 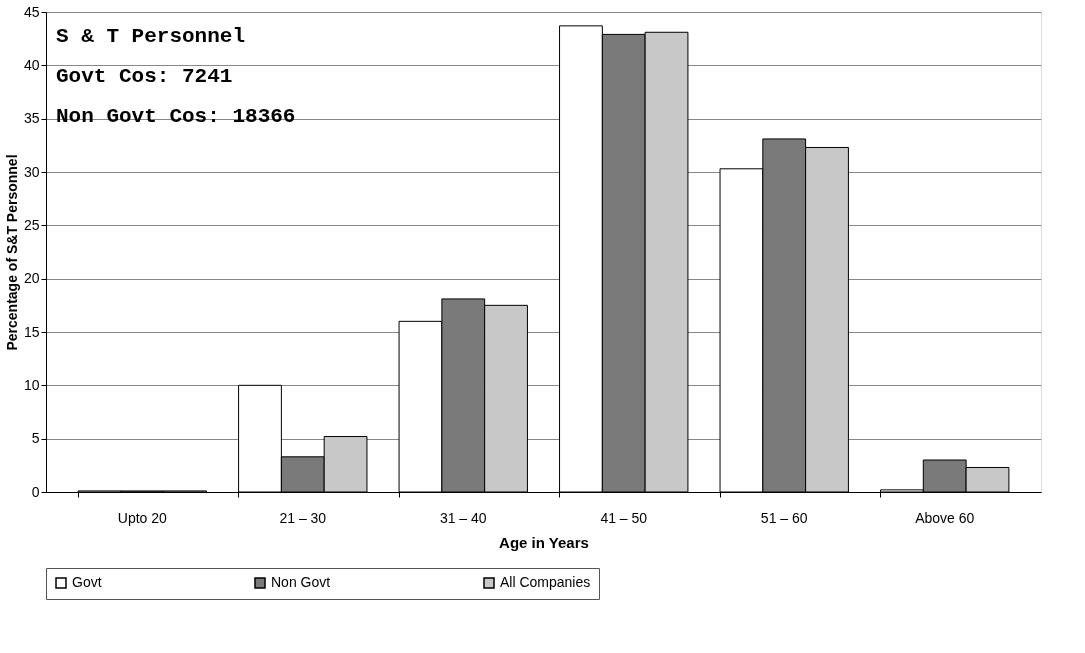 I want to click on y-tick-label: 0, so click(x=35, y=491).